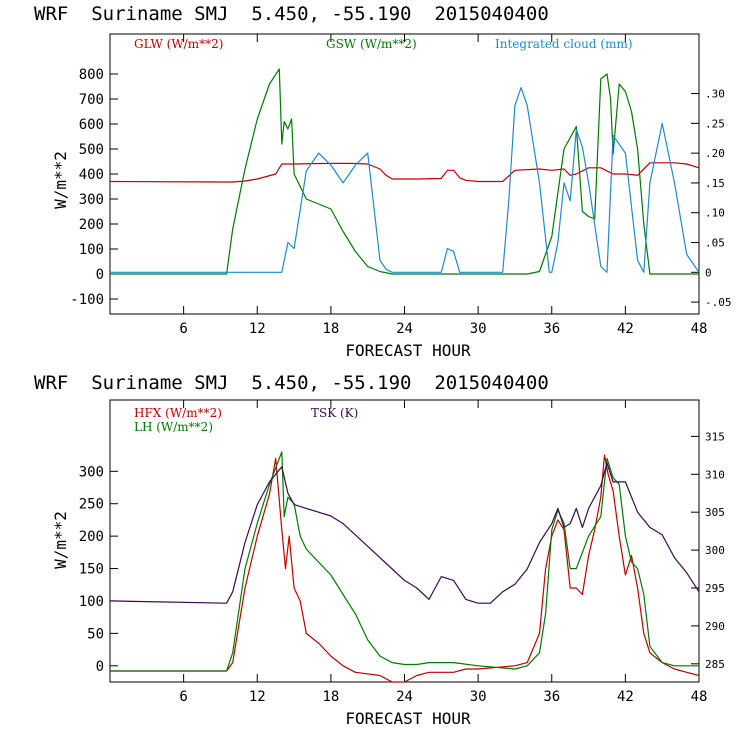 This screenshot has width=740, height=740. What do you see at coordinates (564, 44) in the screenshot?
I see `chart1-legend-cloud: Integrated cloud (mm)` at bounding box center [564, 44].